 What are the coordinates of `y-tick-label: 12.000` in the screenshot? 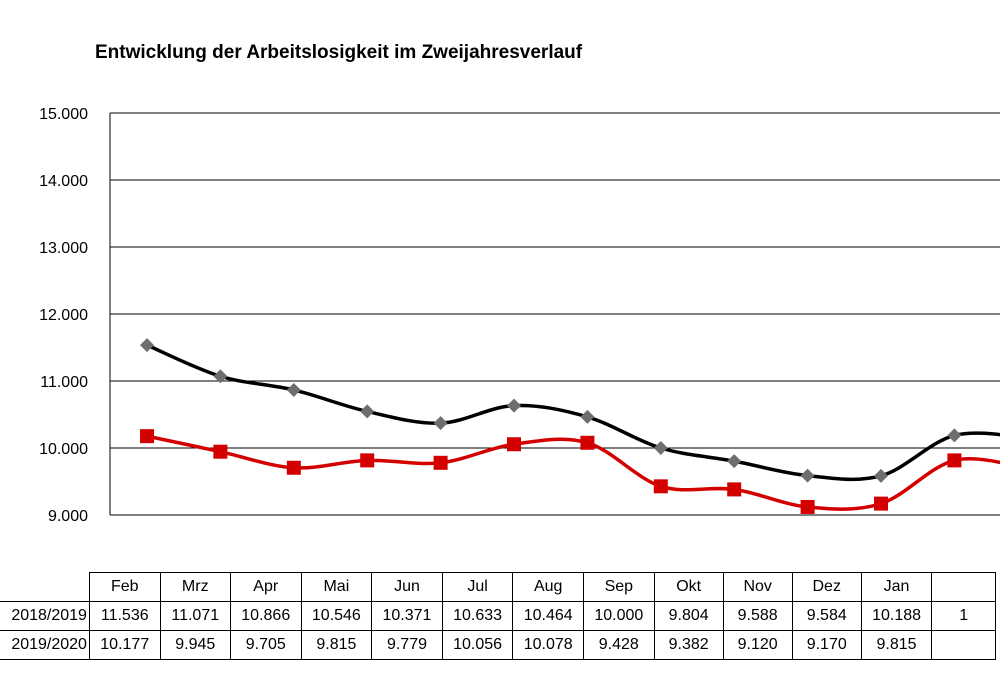 It's located at (63, 315).